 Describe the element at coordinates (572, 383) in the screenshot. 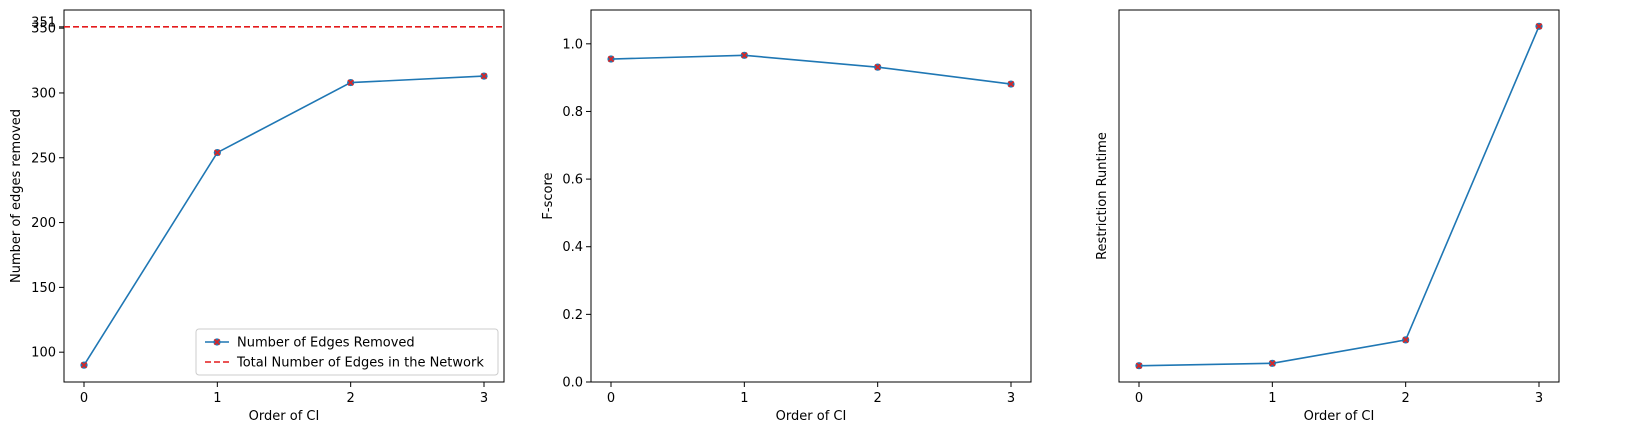

I see `y-tick-label: 0.0` at that location.